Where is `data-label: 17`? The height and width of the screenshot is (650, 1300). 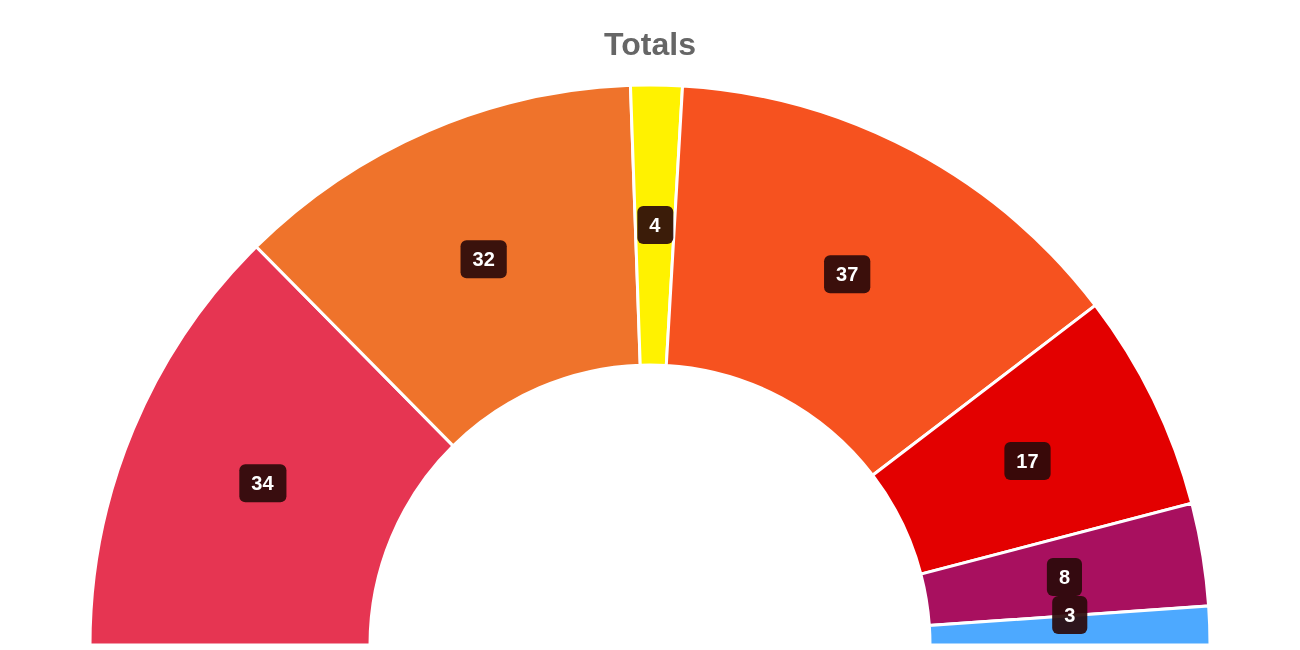
data-label: 17 is located at coordinates (1027, 460).